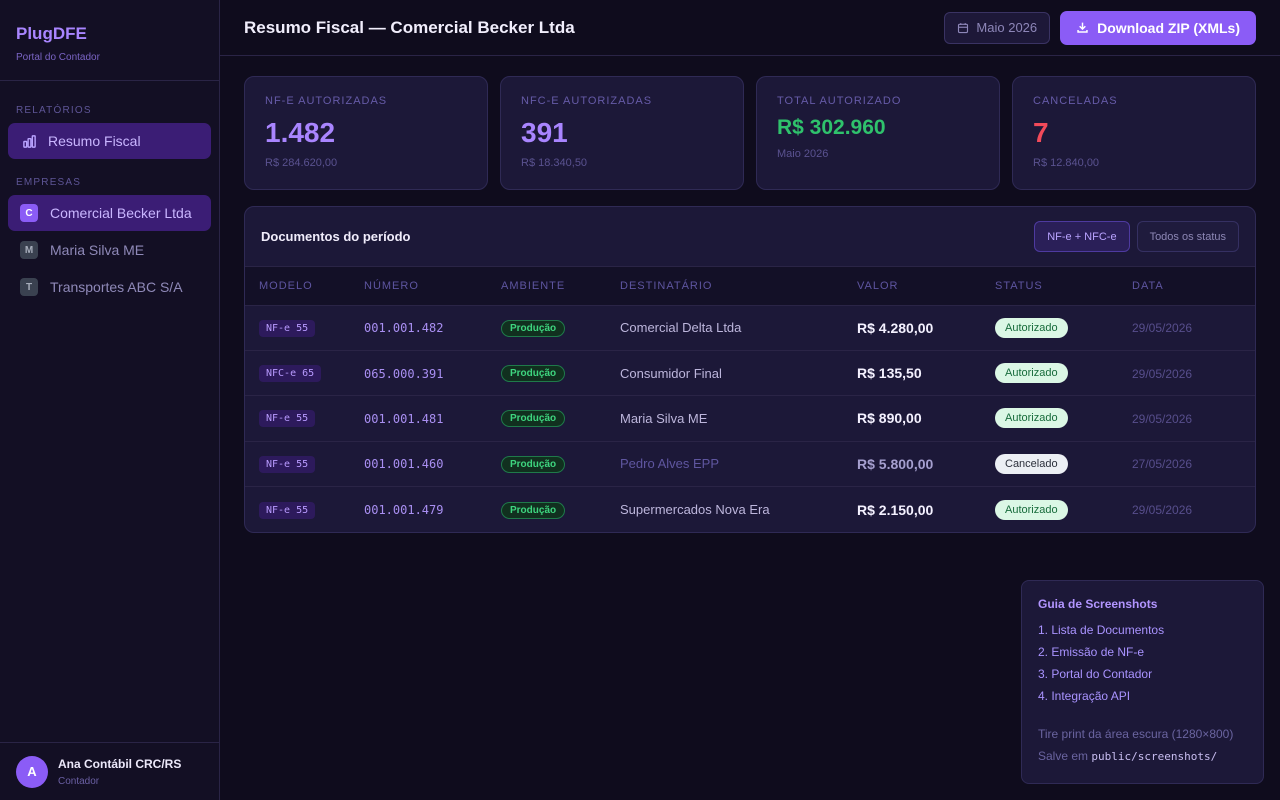  Describe the element at coordinates (963, 27) in the screenshot. I see `calendar-icon` at that location.